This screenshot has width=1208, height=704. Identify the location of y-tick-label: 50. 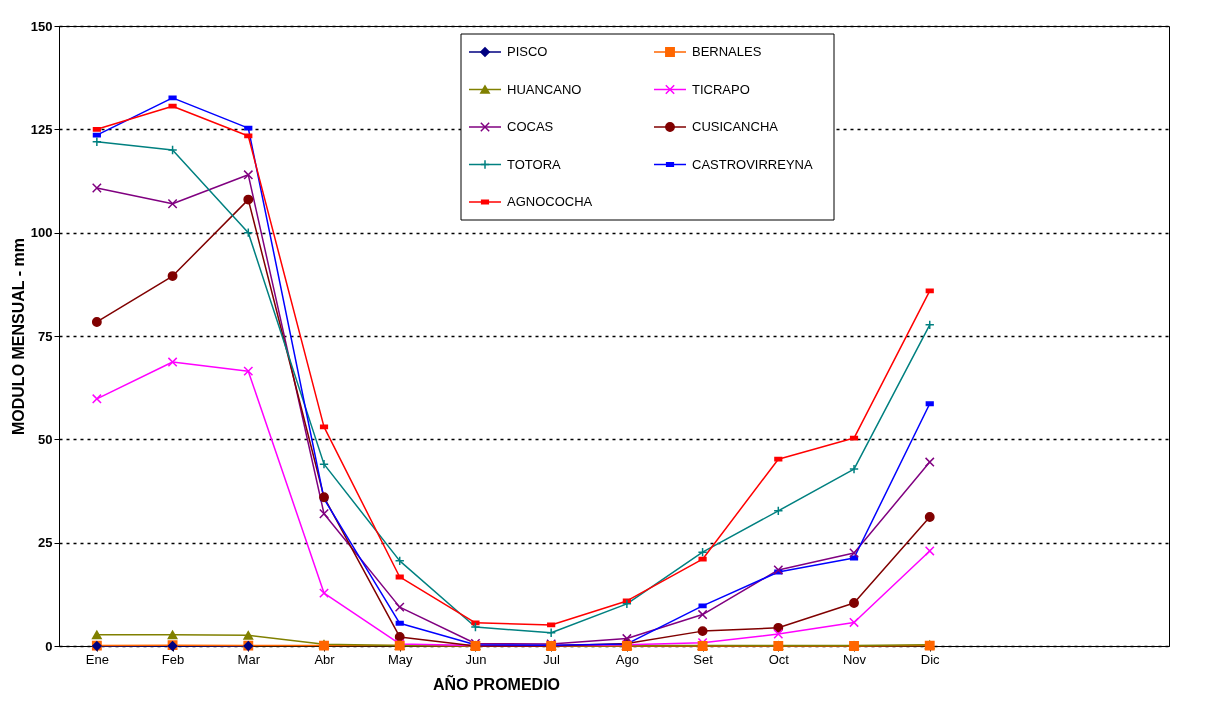
(45, 439).